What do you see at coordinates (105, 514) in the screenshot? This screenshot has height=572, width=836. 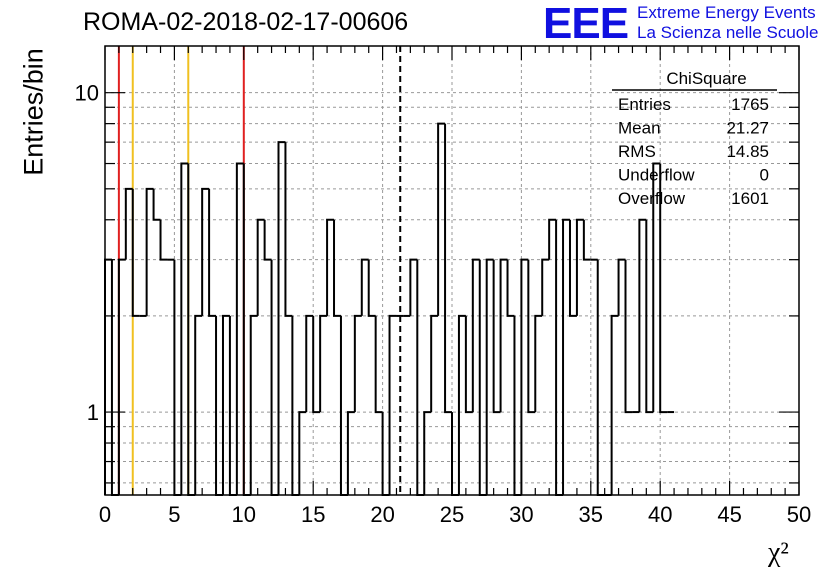 I see `x-tick-label: 0` at bounding box center [105, 514].